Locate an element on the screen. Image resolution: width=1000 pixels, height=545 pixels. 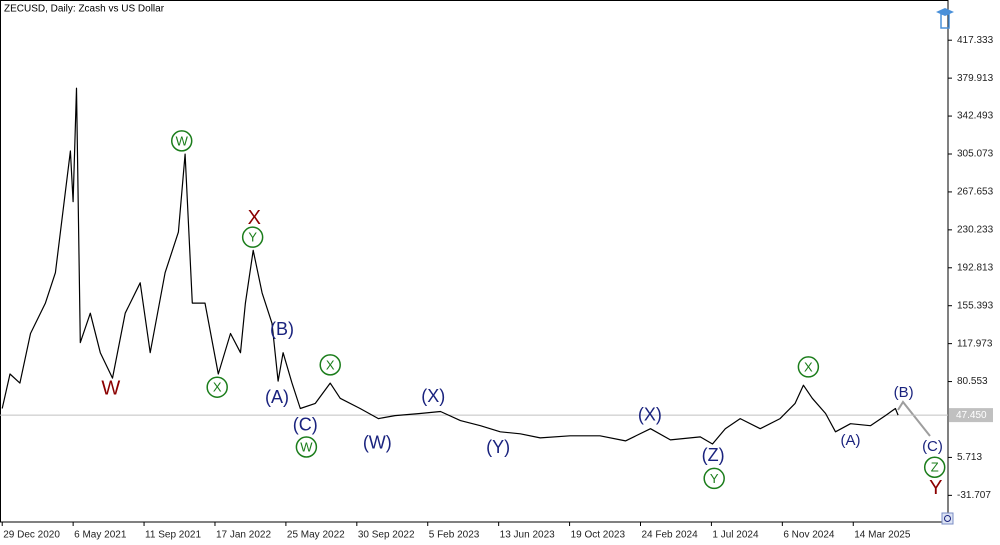
y-tick-label: 305.073 is located at coordinates (975, 154).